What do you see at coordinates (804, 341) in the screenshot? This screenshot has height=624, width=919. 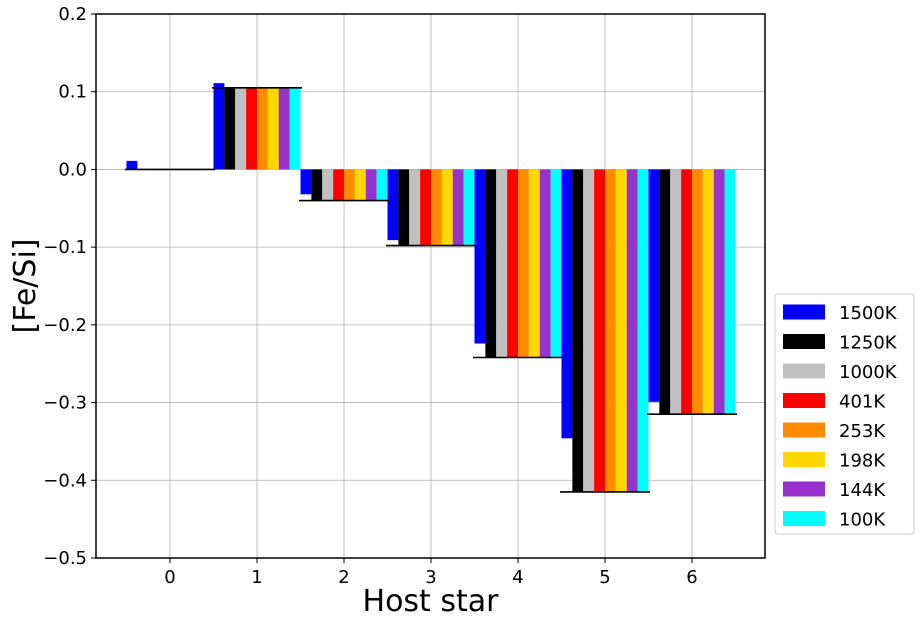 I see `legend-swatch-1250K` at bounding box center [804, 341].